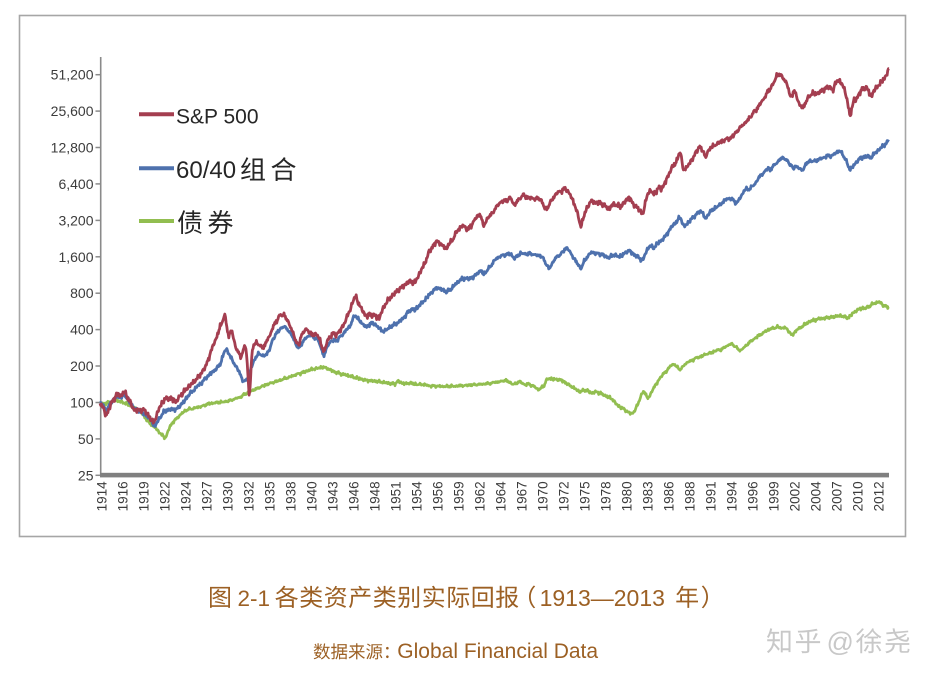 The height and width of the screenshot is (685, 937). I want to click on svg-text: 1914, so click(102, 496).